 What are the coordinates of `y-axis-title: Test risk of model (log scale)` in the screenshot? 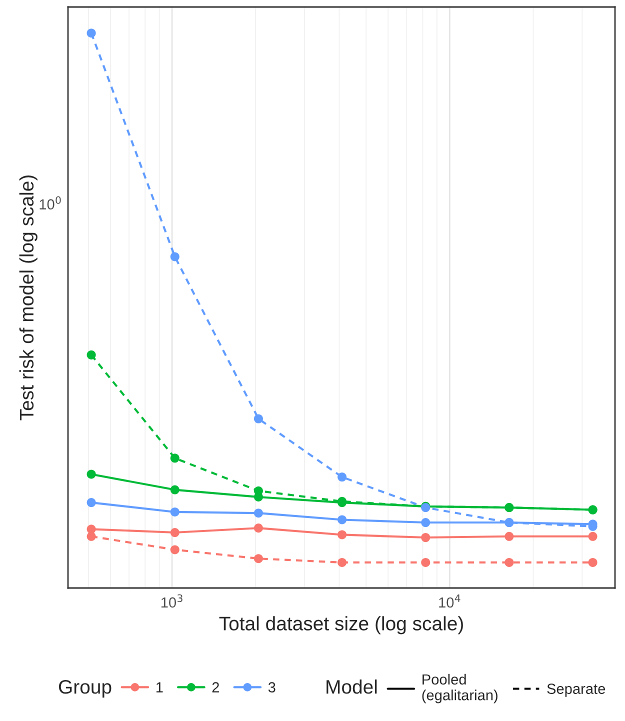 It's located at (28, 298).